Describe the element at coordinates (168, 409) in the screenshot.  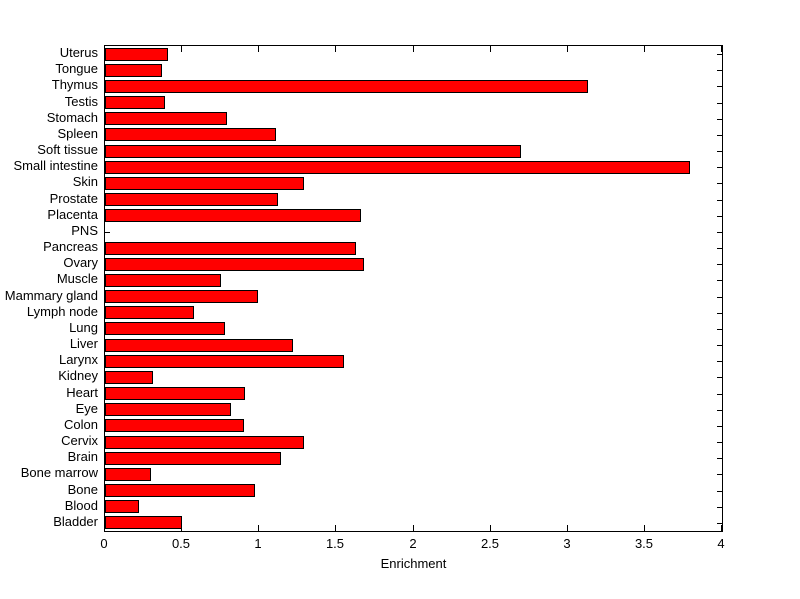
I see `bar-eye` at that location.